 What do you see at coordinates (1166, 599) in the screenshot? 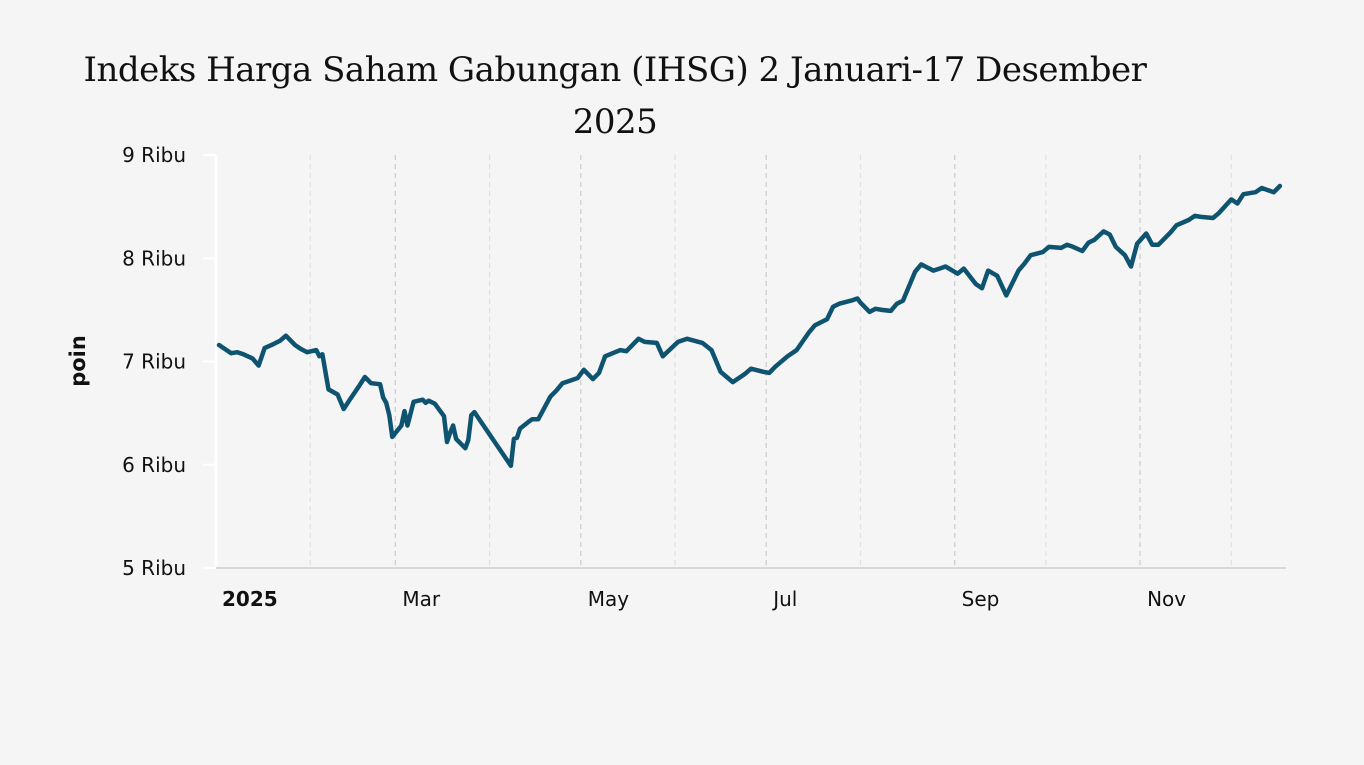
I see `x-tick-label: Nov` at bounding box center [1166, 599].